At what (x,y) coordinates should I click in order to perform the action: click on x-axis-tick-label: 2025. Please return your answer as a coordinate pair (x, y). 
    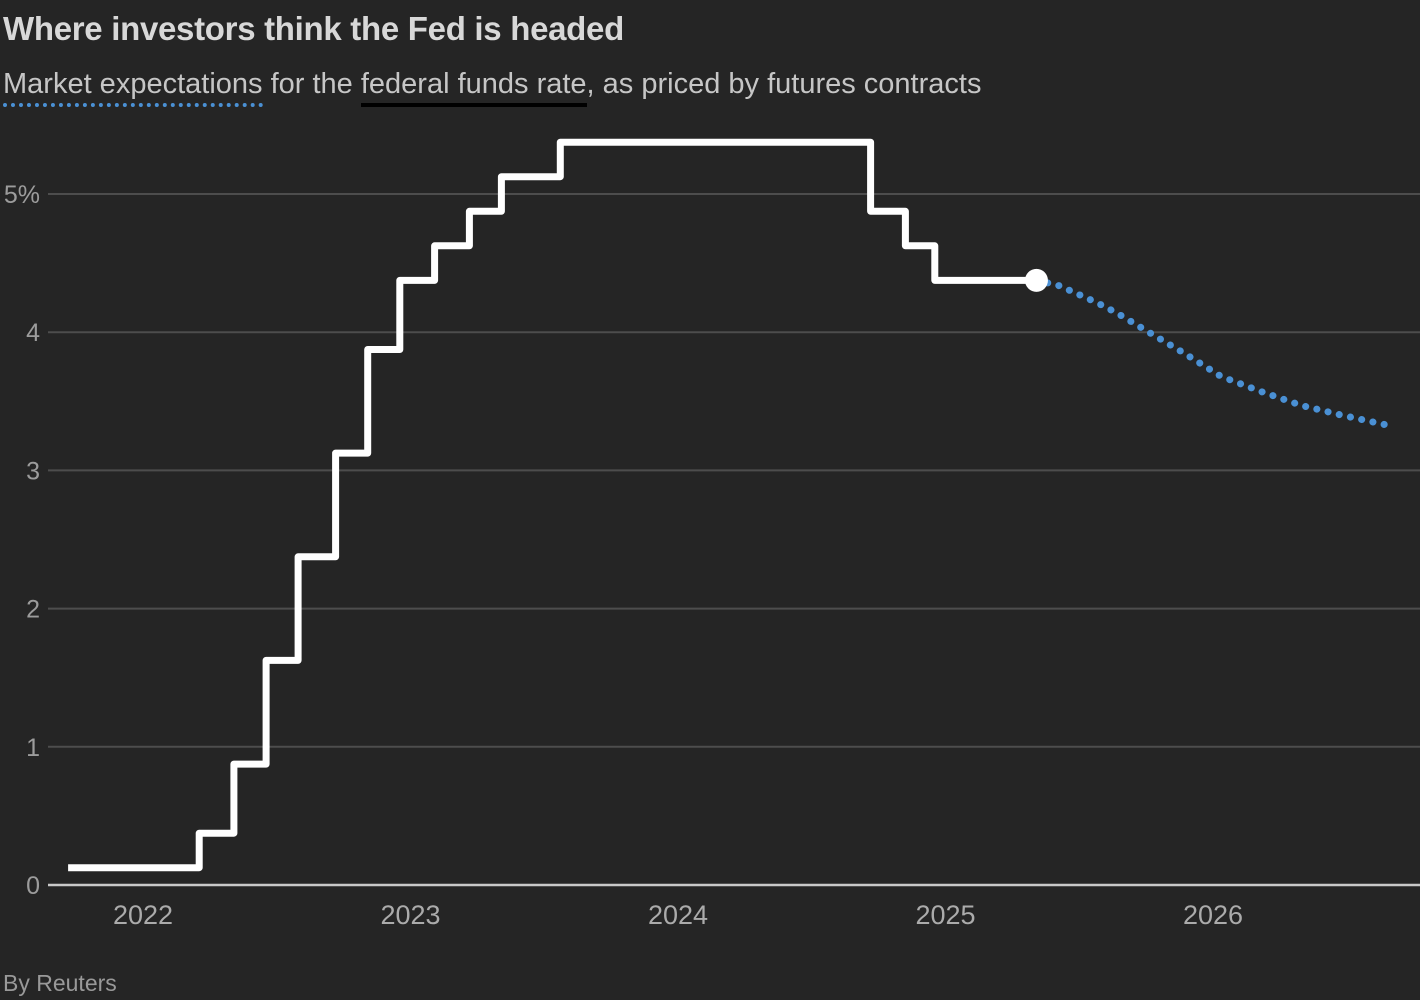
    Looking at the image, I should click on (945, 915).